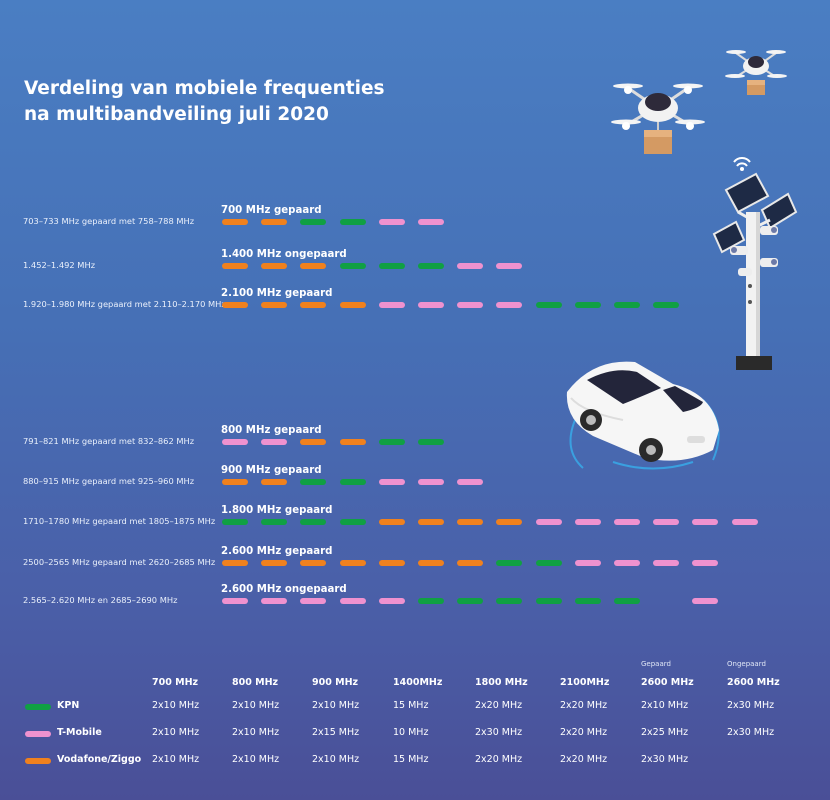 The height and width of the screenshot is (800, 830). What do you see at coordinates (585, 682) in the screenshot?
I see `column-header: 2100MHz` at bounding box center [585, 682].